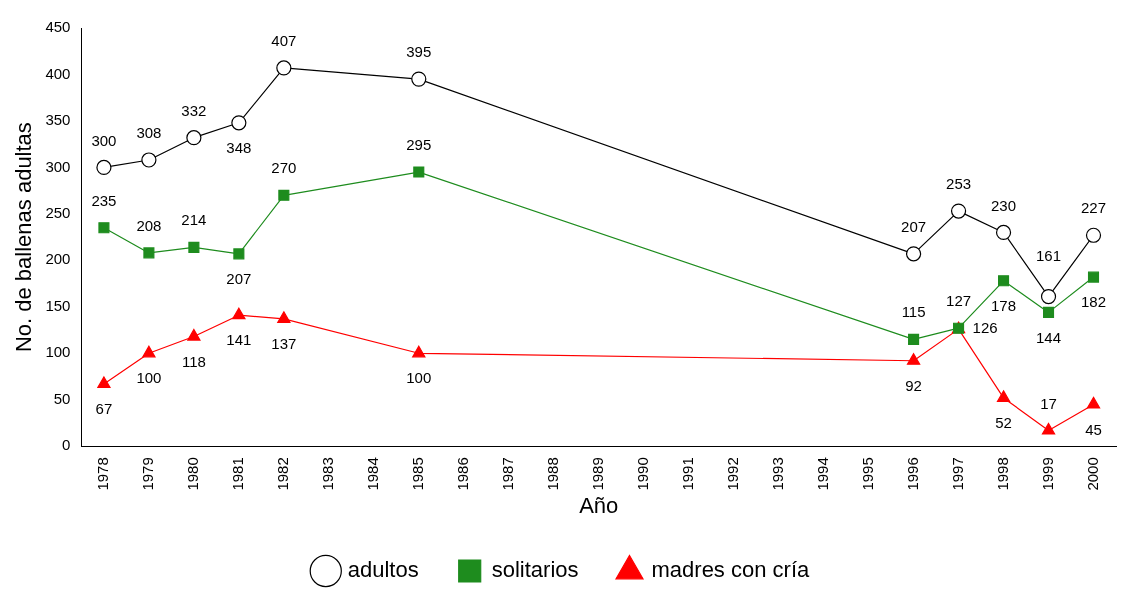 The width and height of the screenshot is (1144, 600). What do you see at coordinates (383, 570) in the screenshot?
I see `legend-label: adultos` at bounding box center [383, 570].